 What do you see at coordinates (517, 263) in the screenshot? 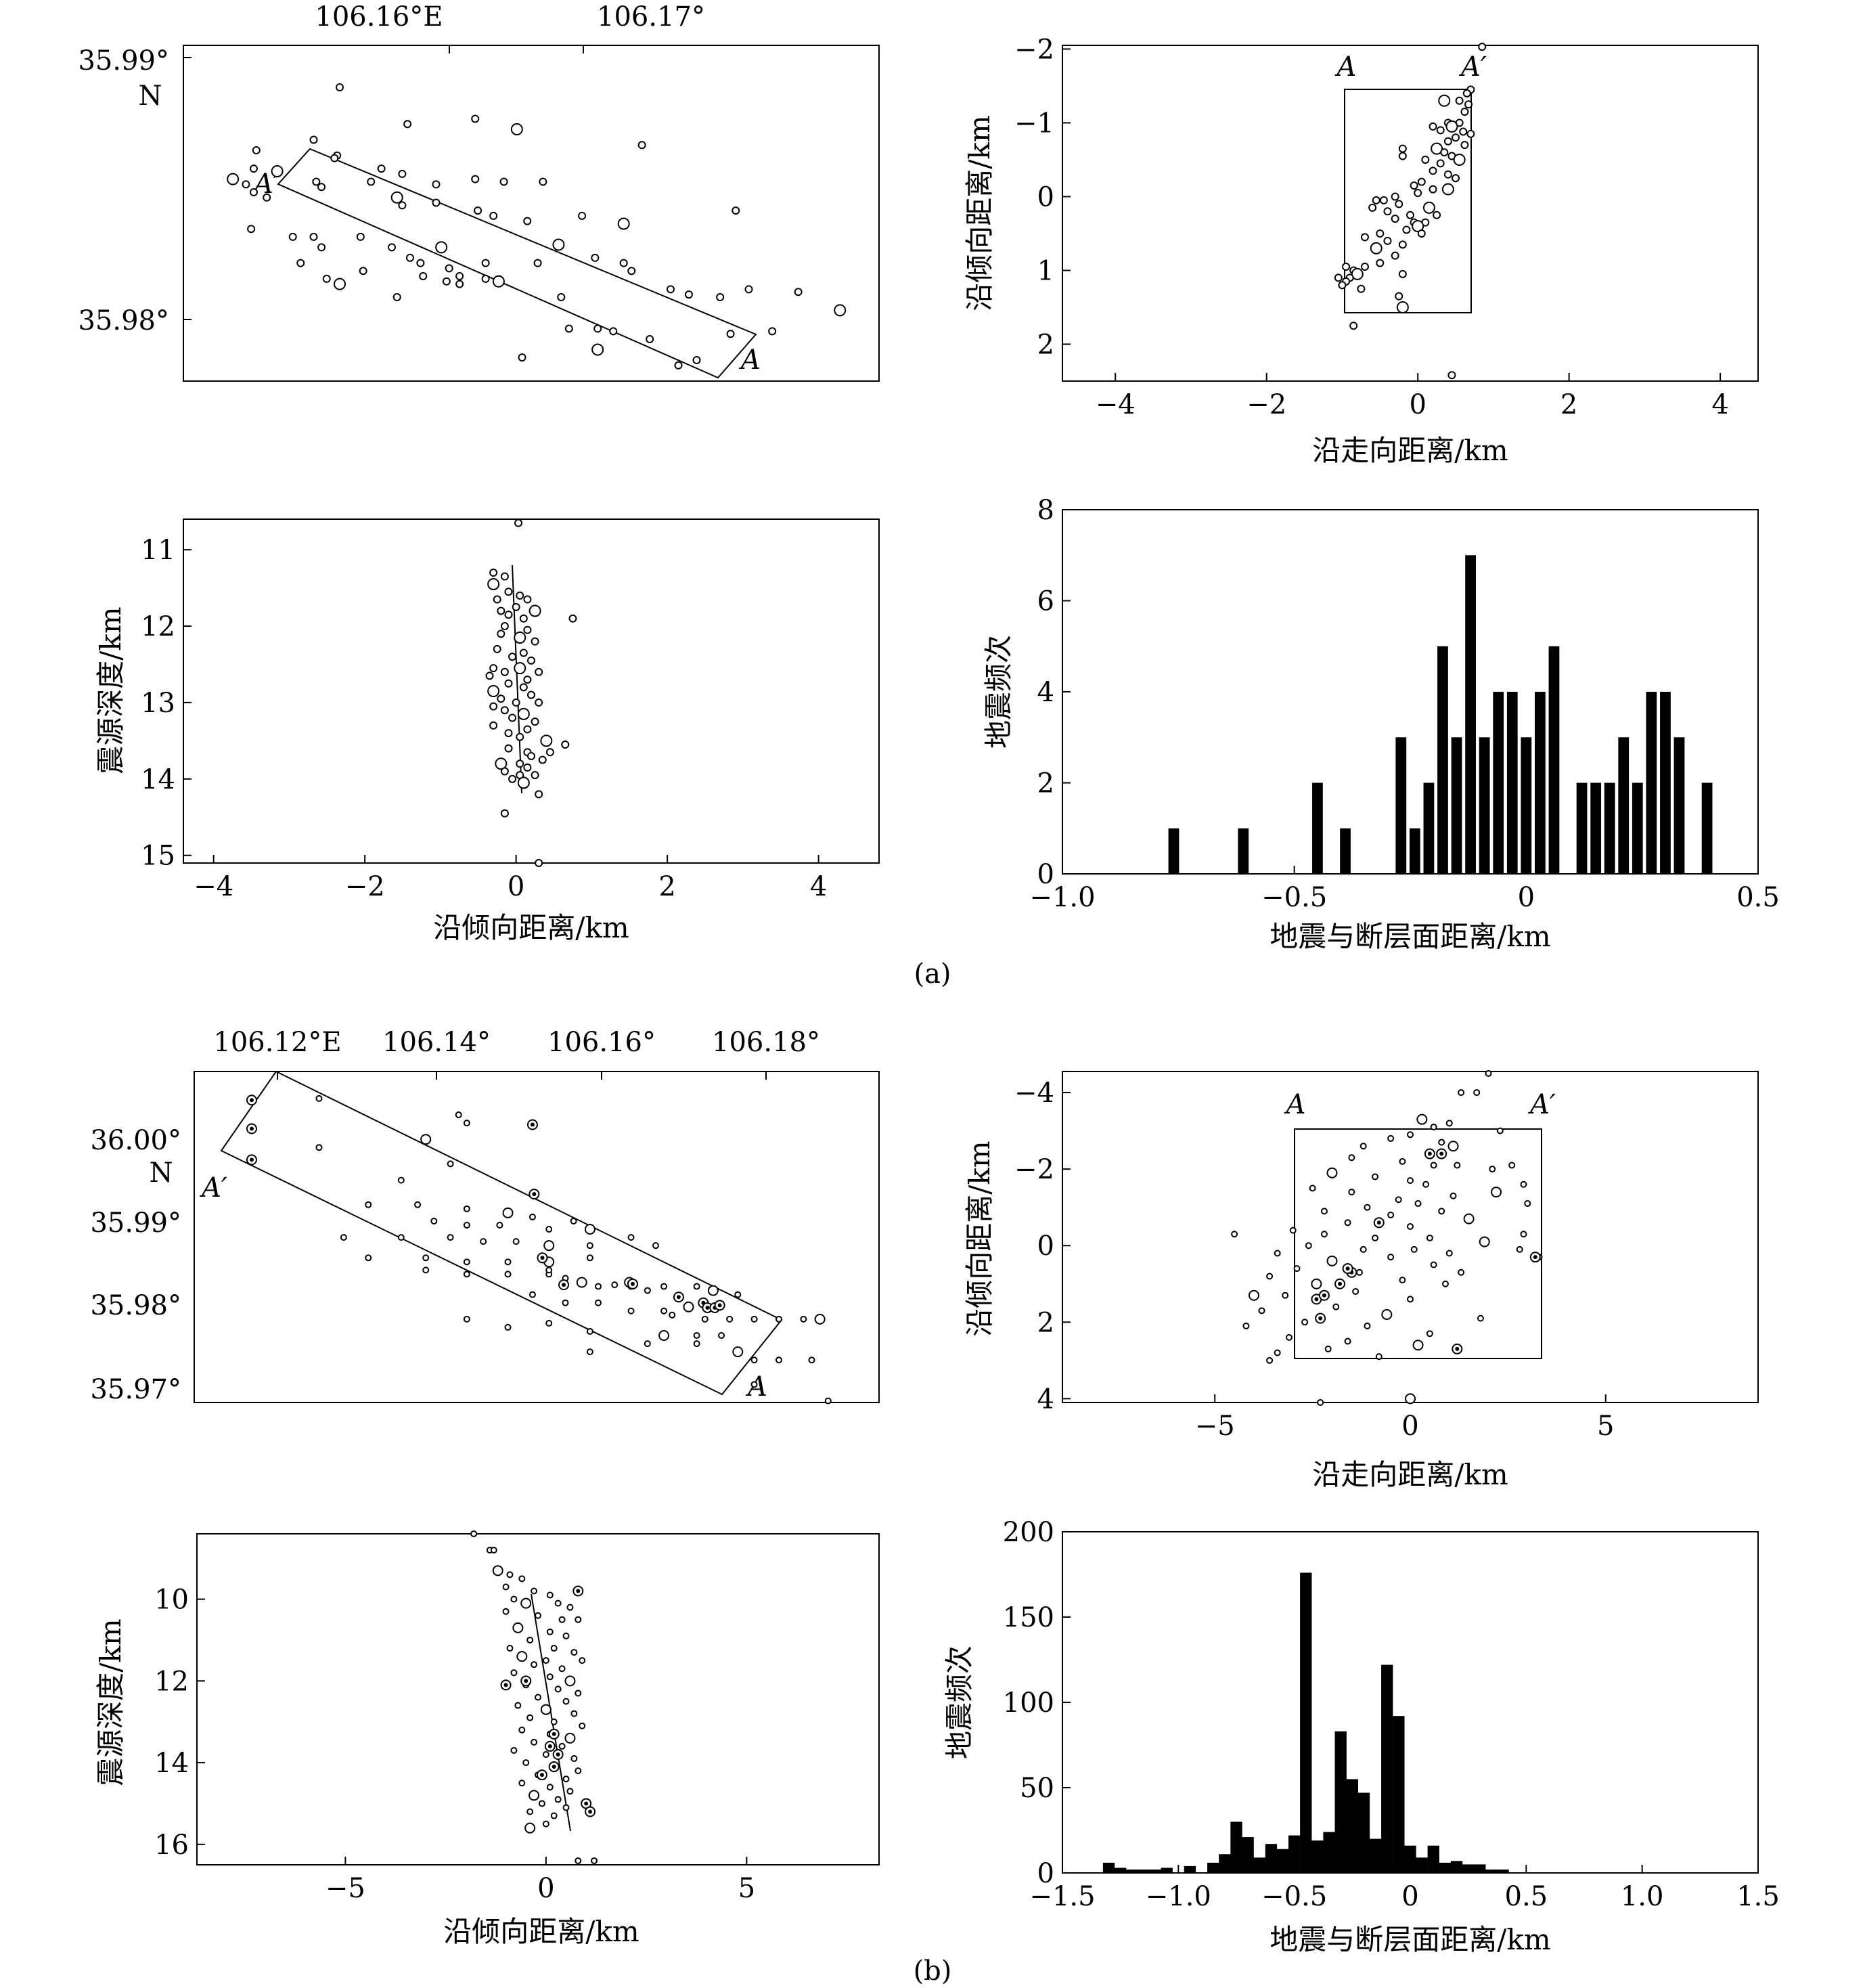
I see `panel-a-map-profile-box` at bounding box center [517, 263].